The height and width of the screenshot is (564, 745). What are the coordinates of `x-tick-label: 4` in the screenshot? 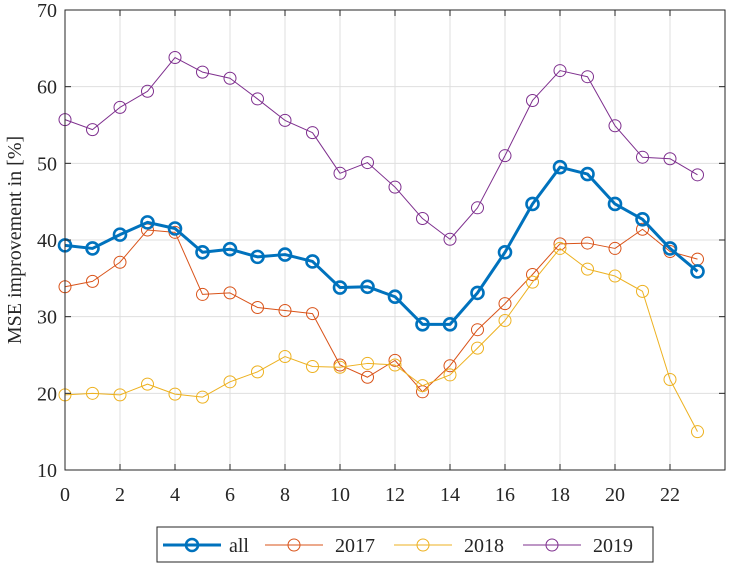 It's located at (175, 495).